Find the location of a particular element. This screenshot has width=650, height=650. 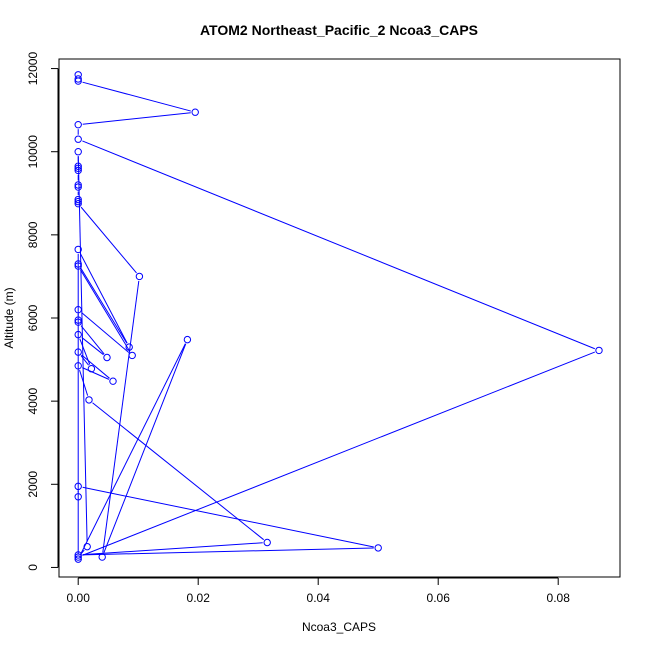

y-tick-label: 2000 is located at coordinates (33, 484).